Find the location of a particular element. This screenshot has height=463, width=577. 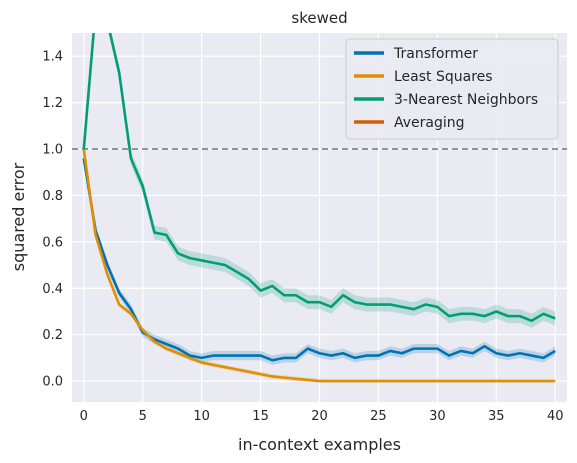

legend-label: 3-Nearest Neighbors is located at coordinates (466, 100).